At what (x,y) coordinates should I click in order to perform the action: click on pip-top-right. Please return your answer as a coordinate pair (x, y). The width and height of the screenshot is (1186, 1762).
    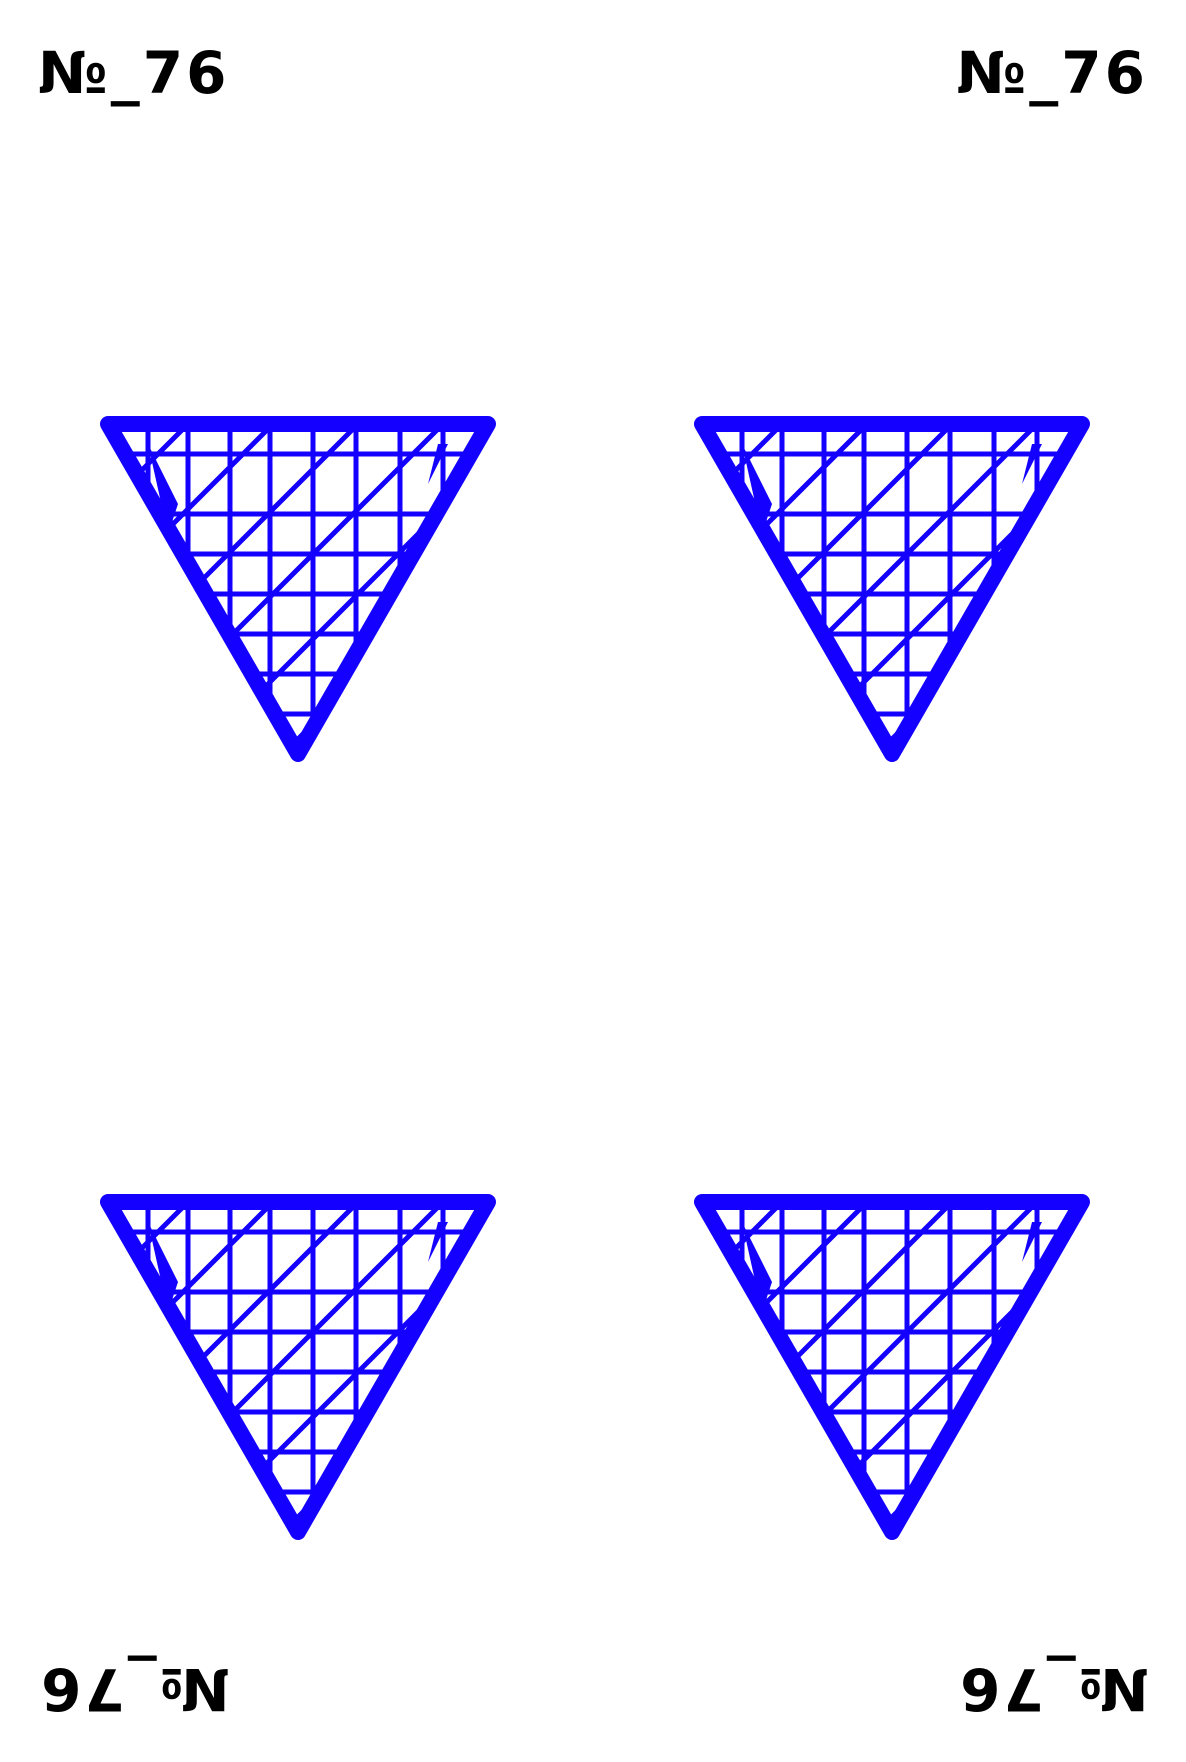
    Looking at the image, I should click on (819, 589).